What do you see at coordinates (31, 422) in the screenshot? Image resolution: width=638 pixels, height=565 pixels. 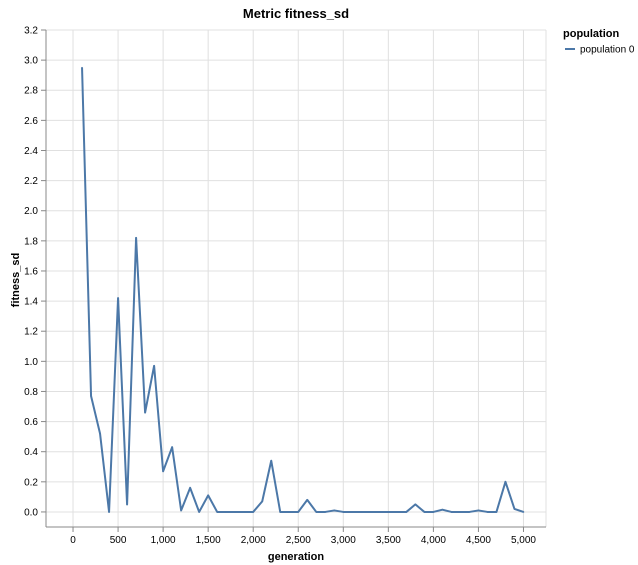 I see `y-tick-label: 0.6` at bounding box center [31, 422].